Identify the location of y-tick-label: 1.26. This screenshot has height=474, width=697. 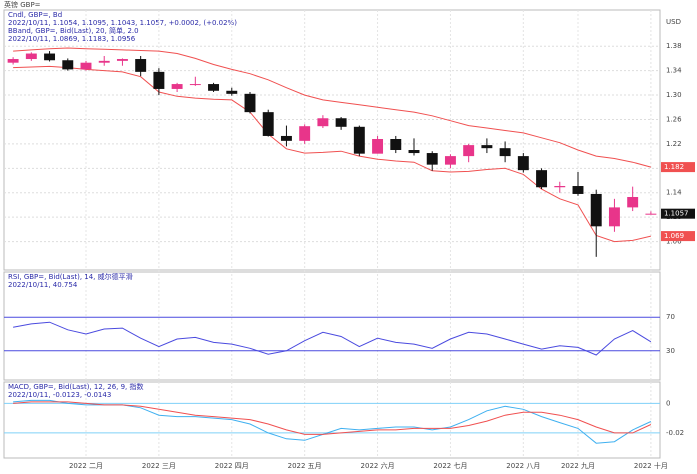
(674, 119).